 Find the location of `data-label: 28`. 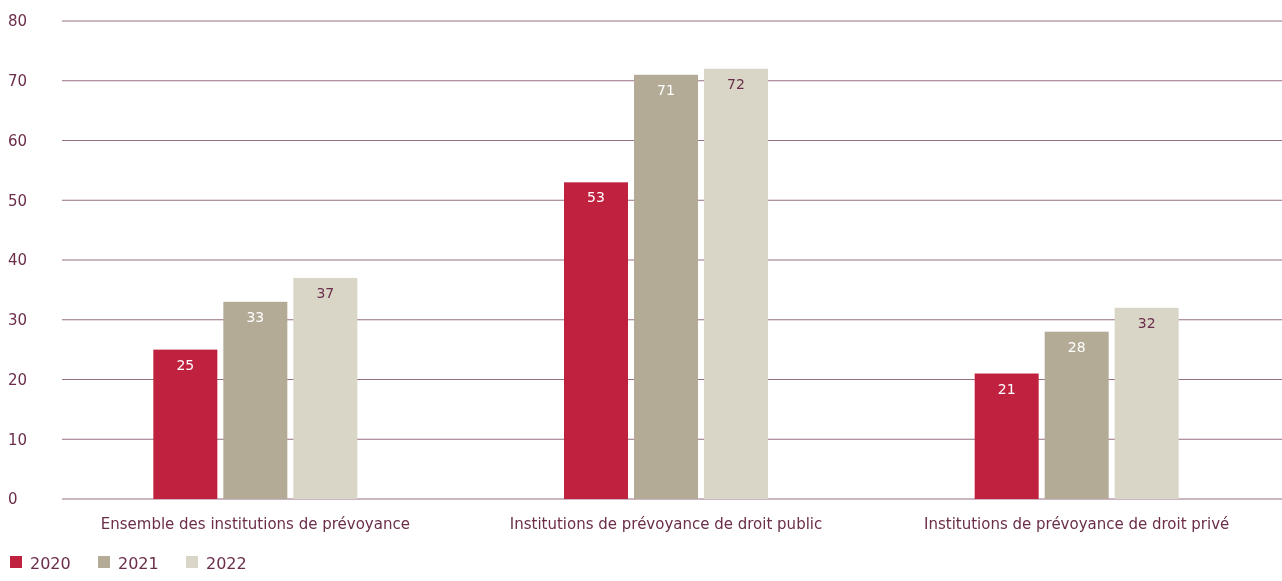

data-label: 28 is located at coordinates (1076, 346).